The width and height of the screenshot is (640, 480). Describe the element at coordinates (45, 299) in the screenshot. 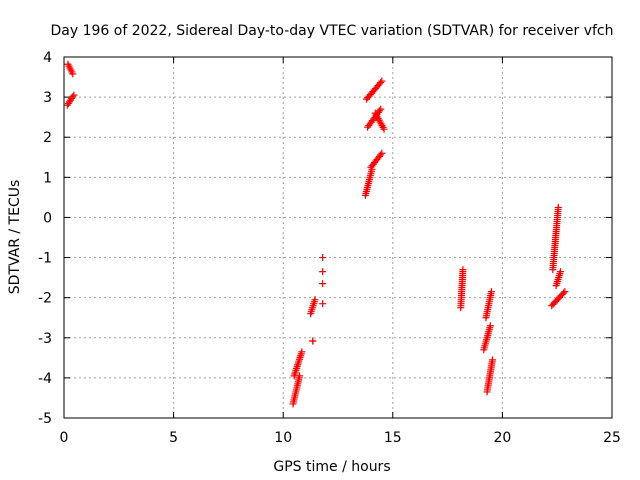

I see `y-tick-label: -2` at that location.